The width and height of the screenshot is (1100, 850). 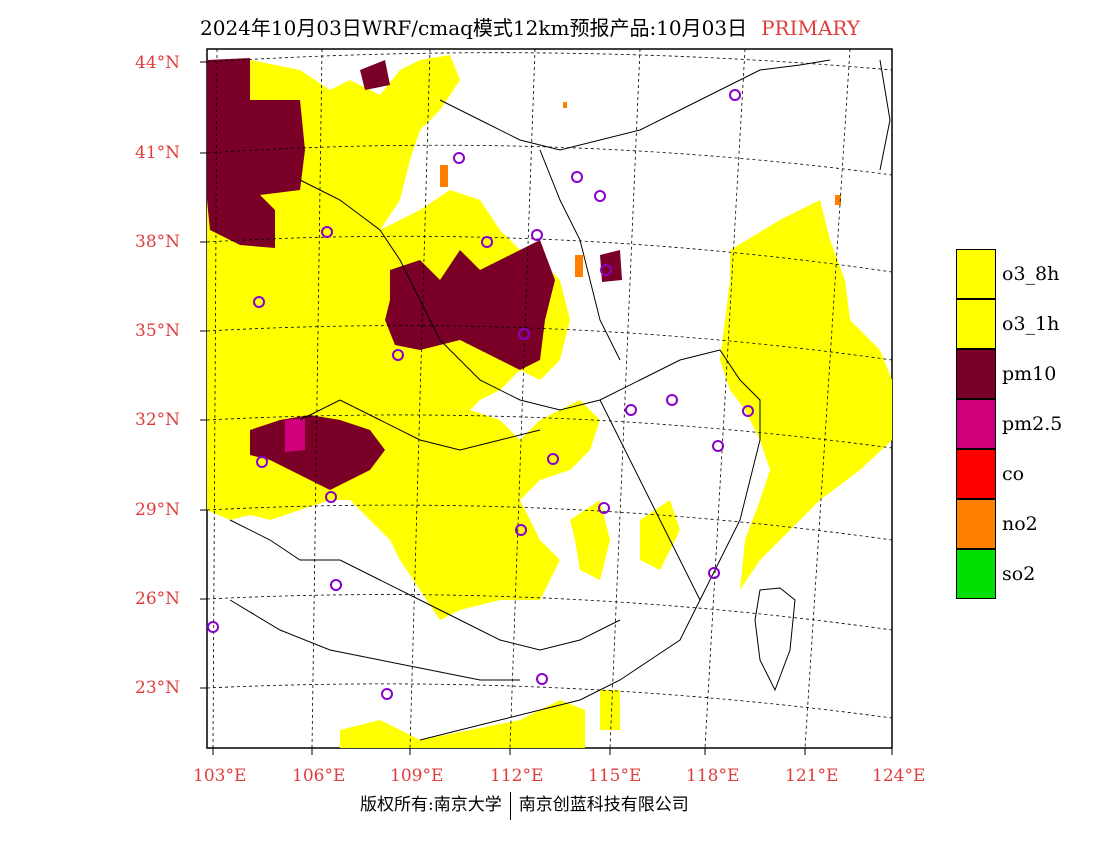 What do you see at coordinates (603, 805) in the screenshot?
I see `copyright-right: 南京创蓝科技有限公司` at bounding box center [603, 805].